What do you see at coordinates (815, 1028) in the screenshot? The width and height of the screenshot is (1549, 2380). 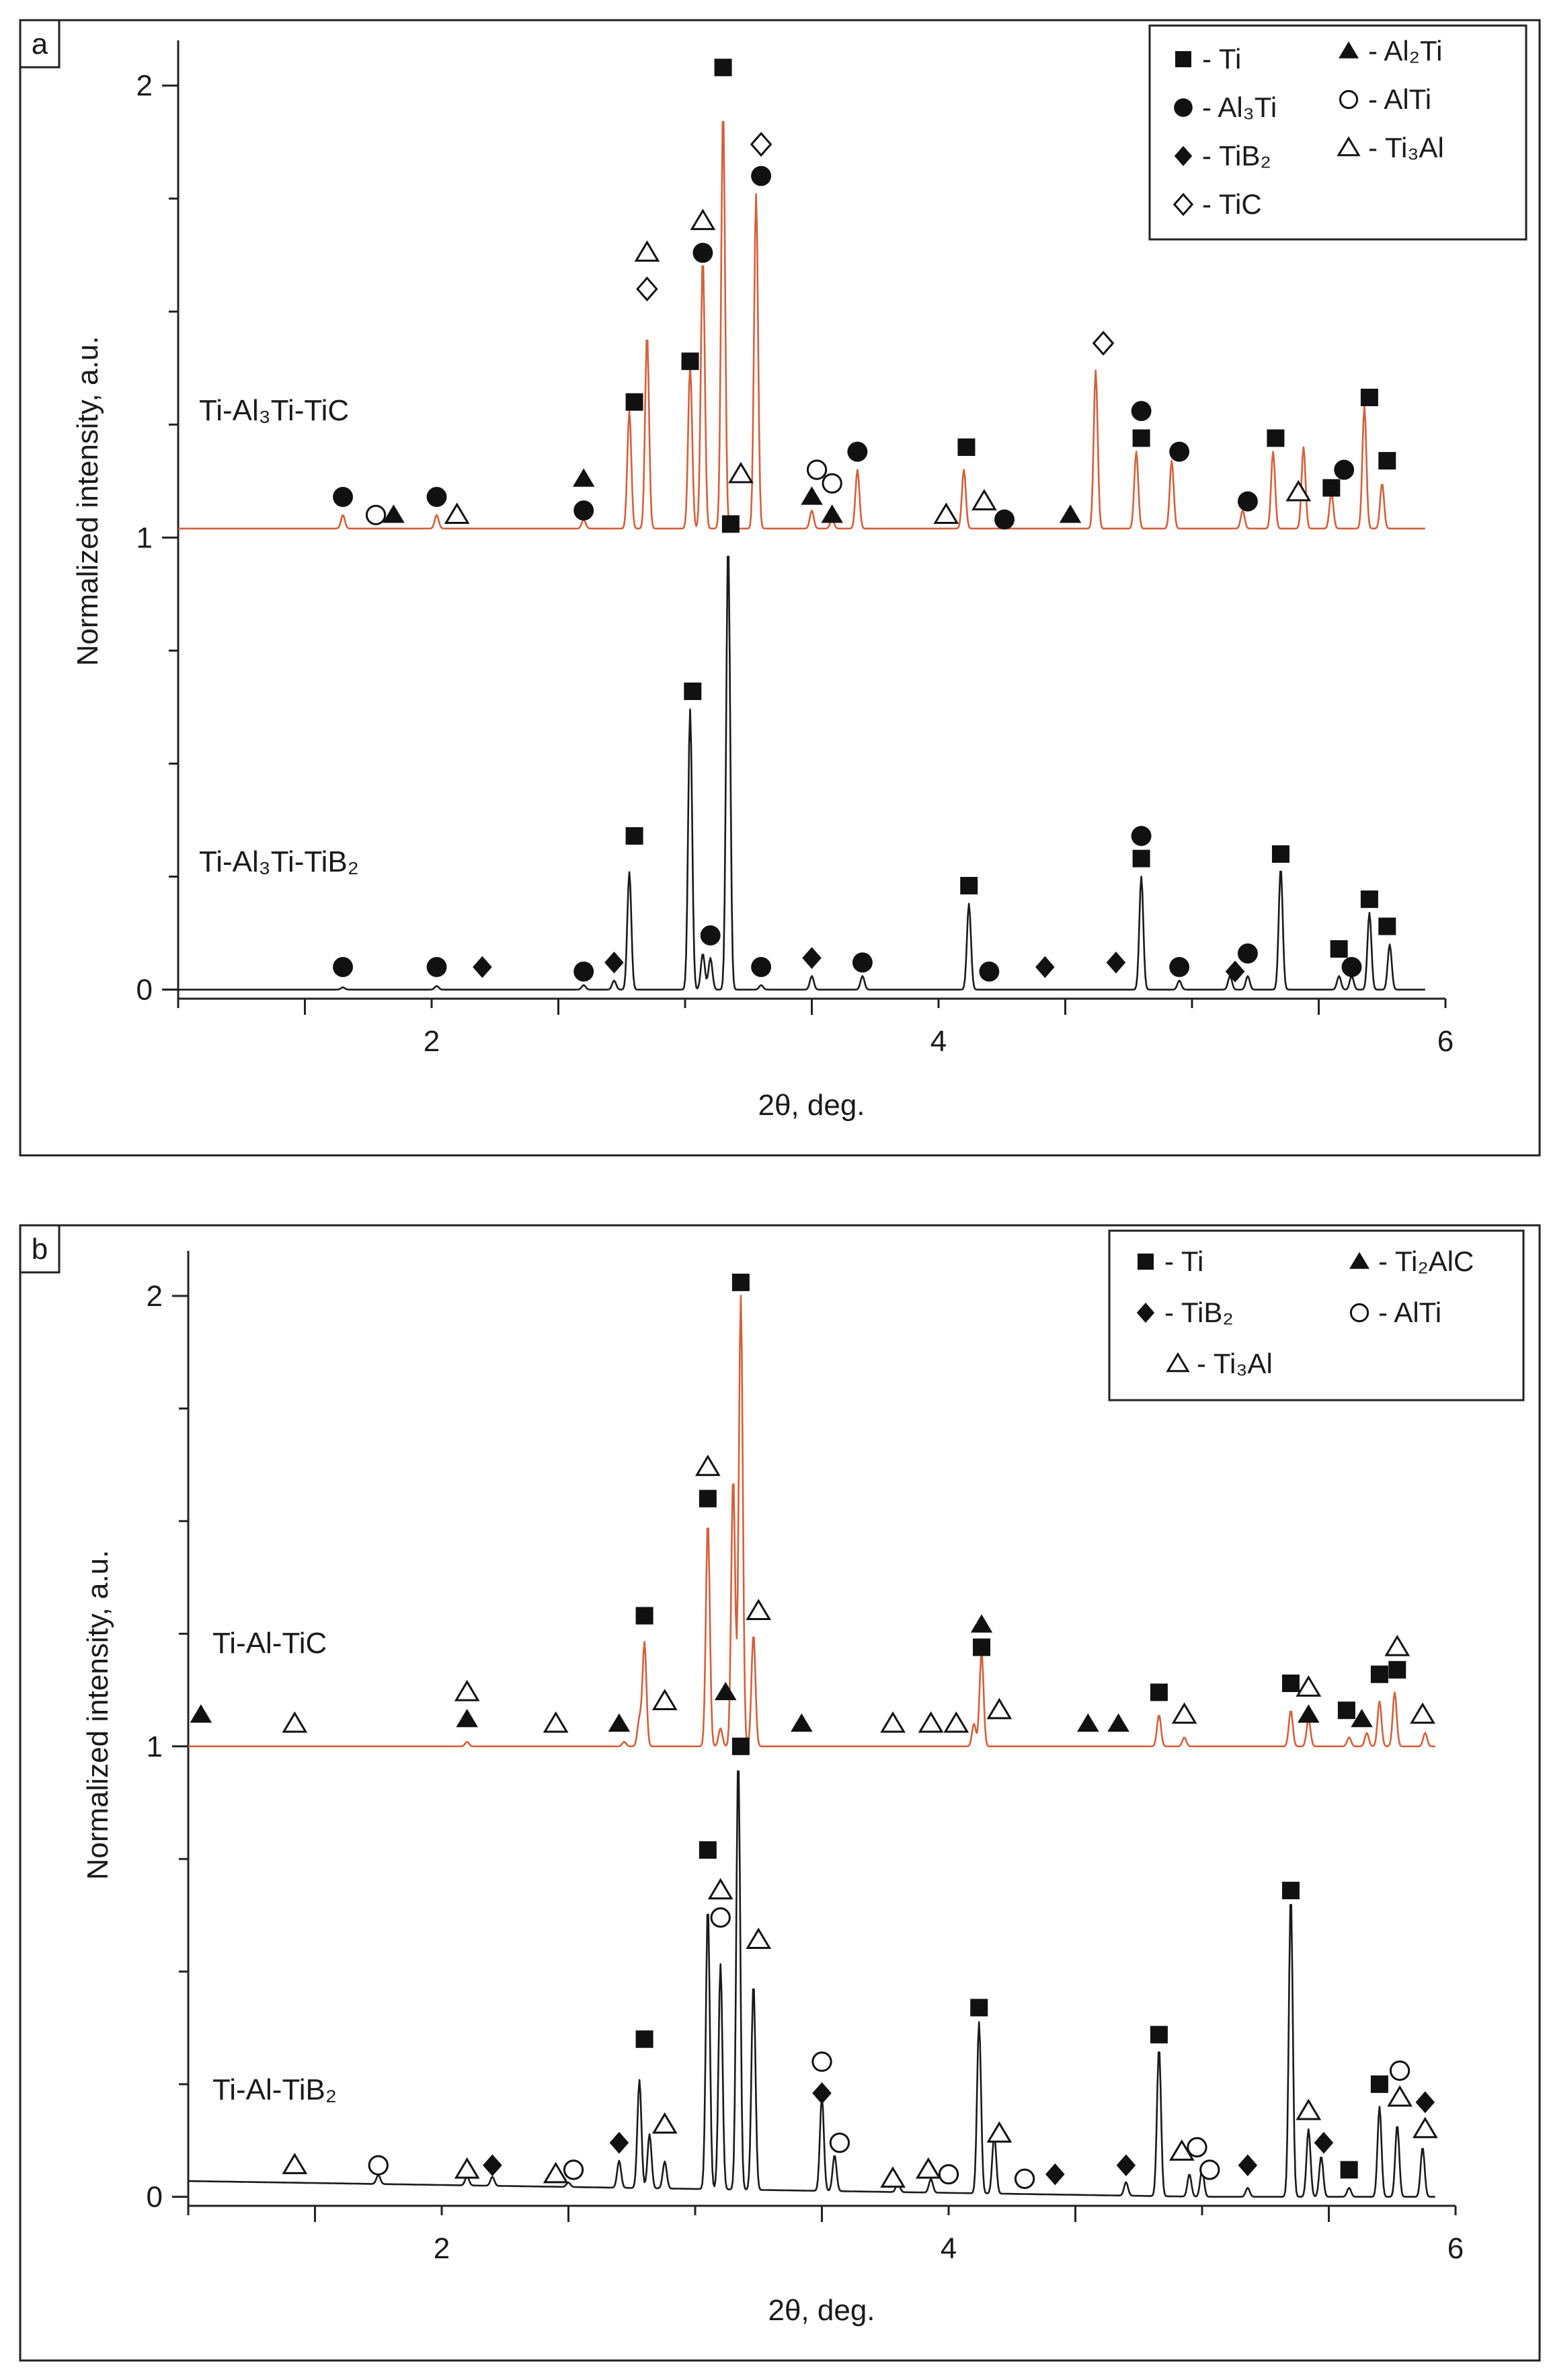 I see `panel-a-x-ticks: 2 4 6` at bounding box center [815, 1028].